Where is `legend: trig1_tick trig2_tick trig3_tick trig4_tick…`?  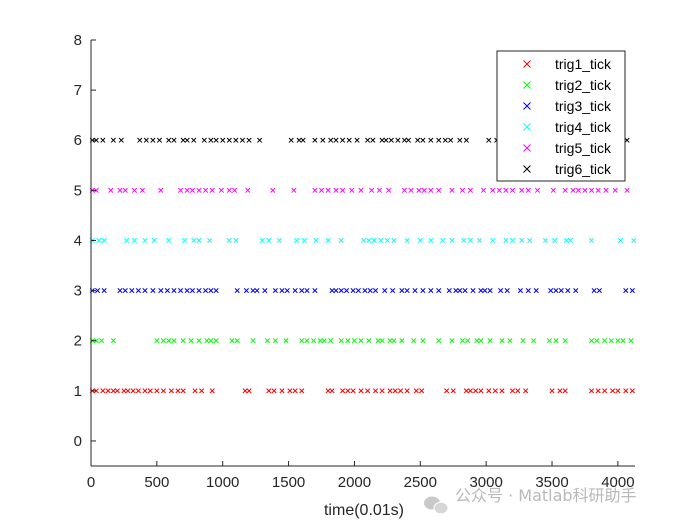 legend: trig1_tick trig2_tick trig3_tick trig4_tick… is located at coordinates (561, 116).